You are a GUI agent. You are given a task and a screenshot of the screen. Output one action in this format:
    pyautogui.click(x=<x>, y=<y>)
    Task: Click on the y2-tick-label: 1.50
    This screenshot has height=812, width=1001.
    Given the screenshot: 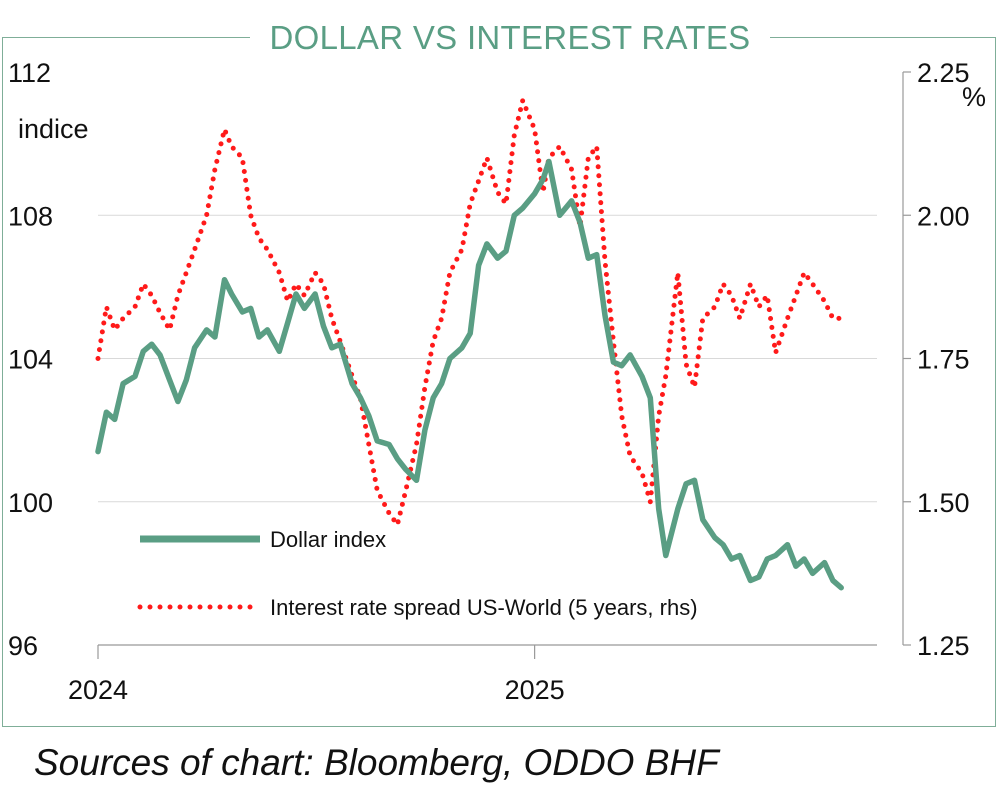 What is the action you would take?
    pyautogui.click(x=943, y=503)
    